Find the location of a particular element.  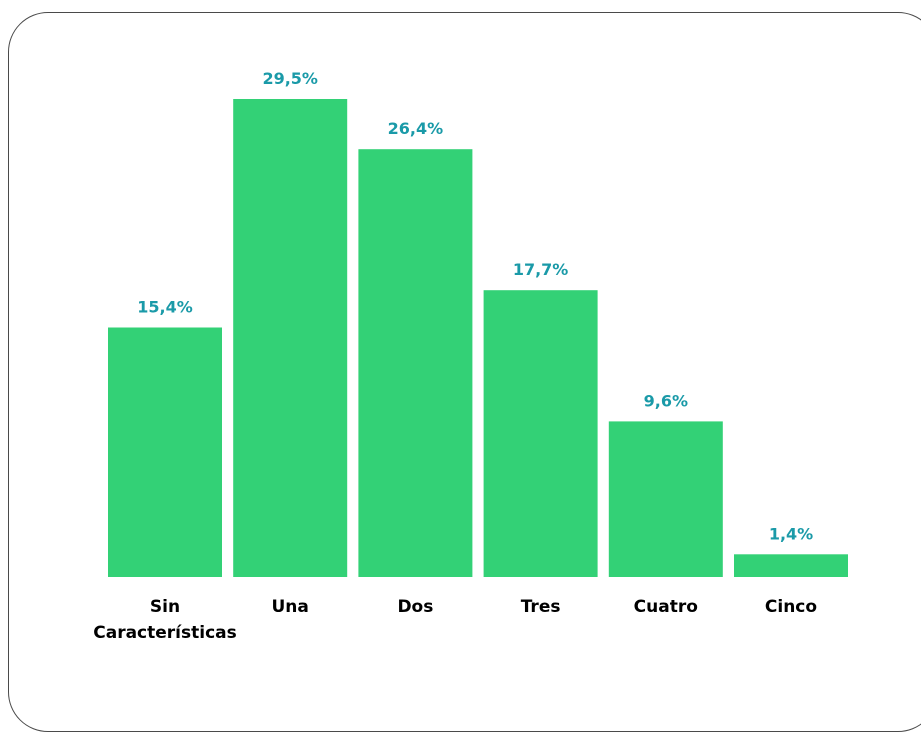

category-label: Dos is located at coordinates (415, 607).